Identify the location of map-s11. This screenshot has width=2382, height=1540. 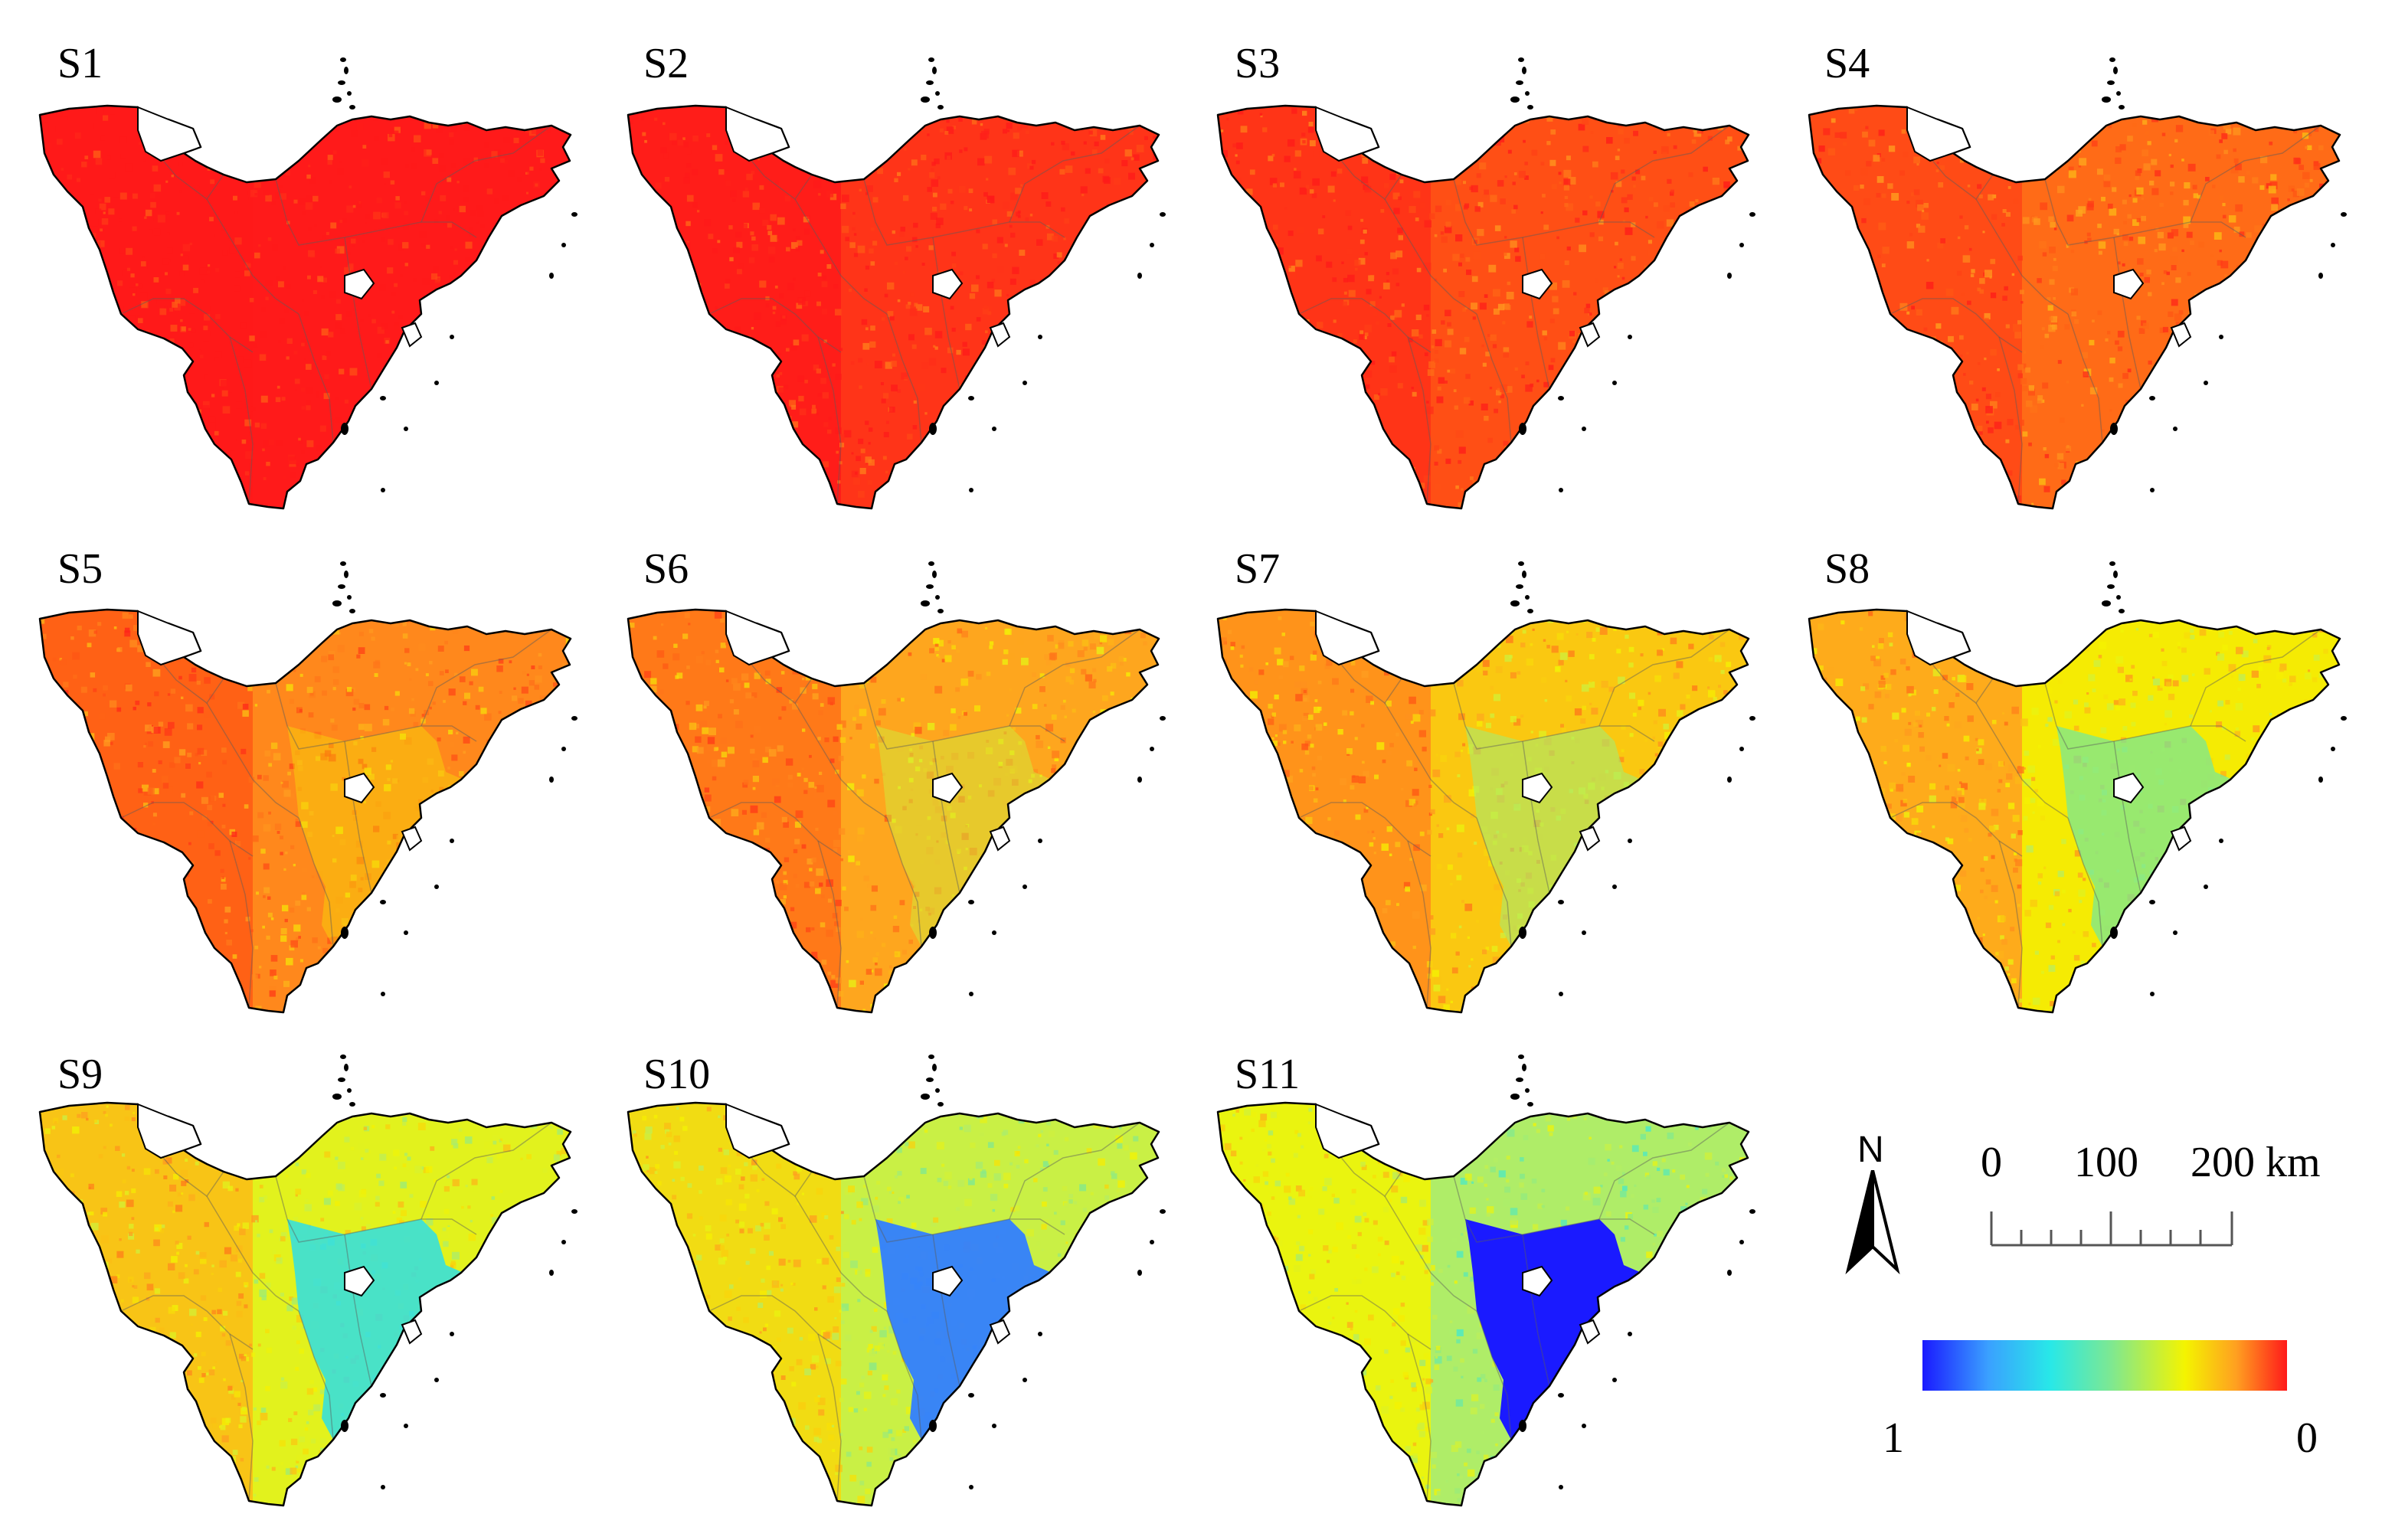
(1485, 1280).